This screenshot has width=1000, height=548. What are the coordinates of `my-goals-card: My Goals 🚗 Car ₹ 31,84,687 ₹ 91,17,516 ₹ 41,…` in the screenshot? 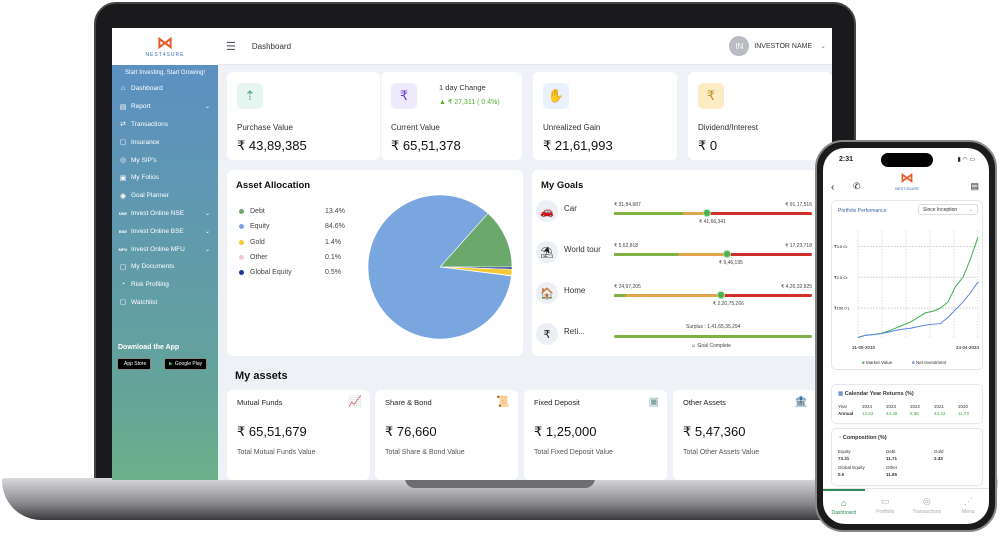 It's located at (682, 263).